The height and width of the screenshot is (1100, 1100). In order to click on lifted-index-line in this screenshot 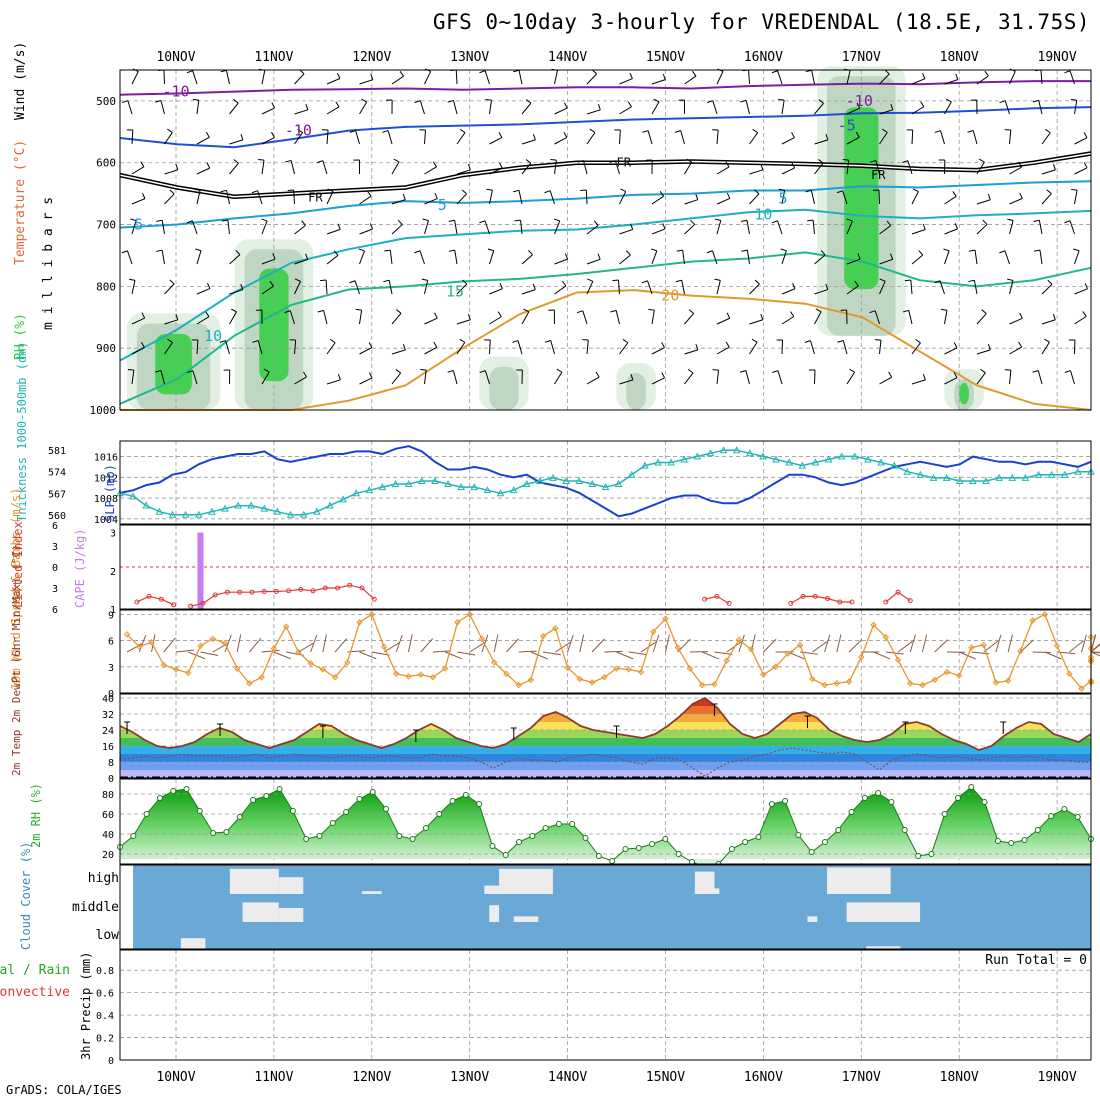, I will do `click(821, 599)`.